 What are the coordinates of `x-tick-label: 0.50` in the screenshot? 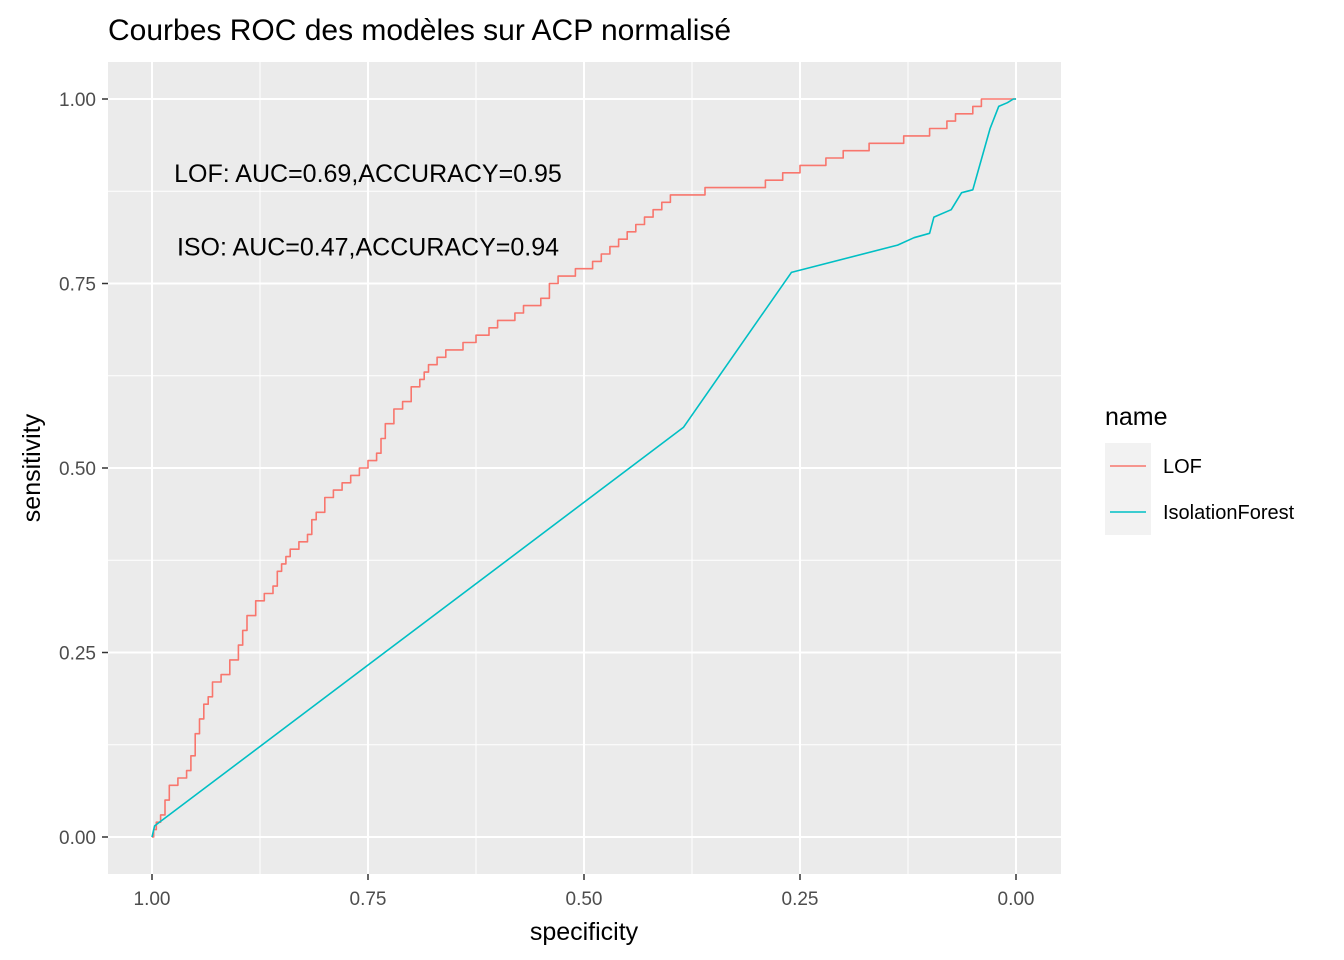 It's located at (584, 899).